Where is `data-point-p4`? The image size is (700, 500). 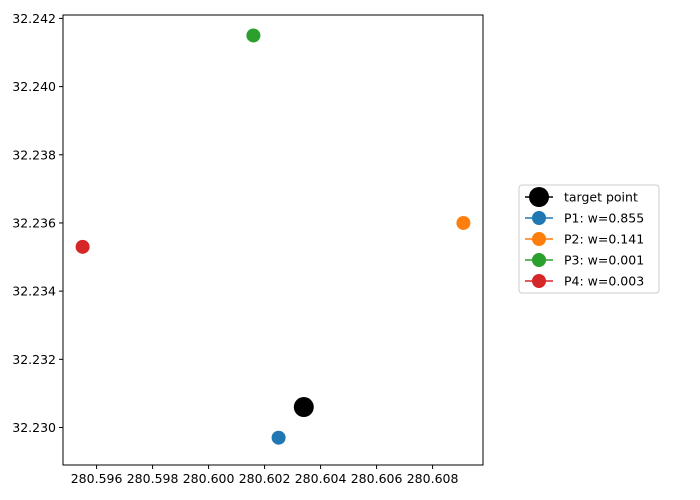
data-point-p4 is located at coordinates (82, 246).